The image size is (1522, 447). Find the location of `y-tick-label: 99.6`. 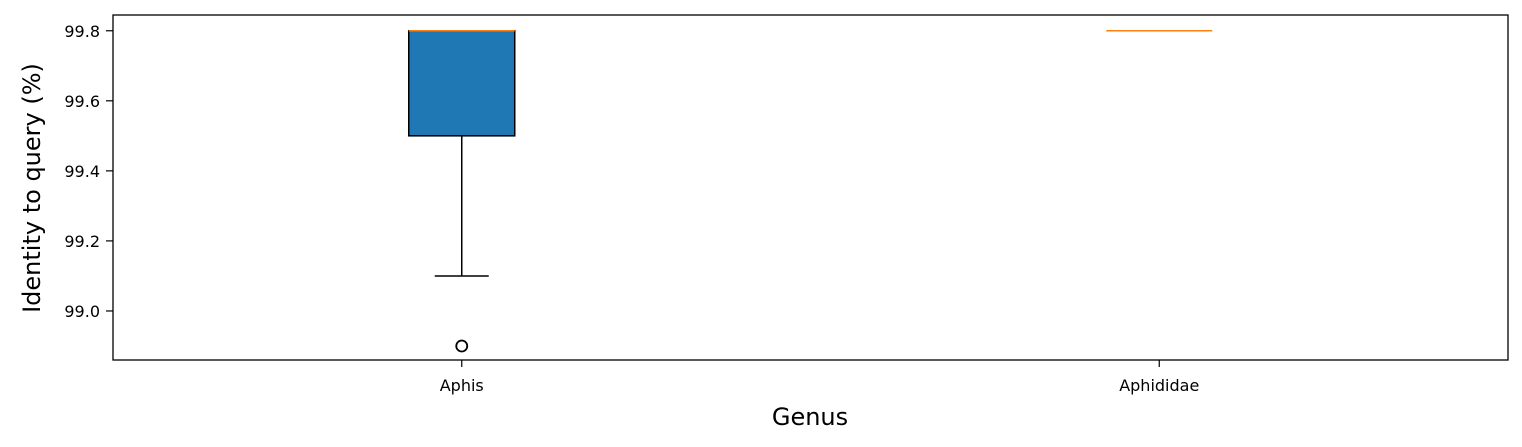

y-tick-label: 99.6 is located at coordinates (82, 101).